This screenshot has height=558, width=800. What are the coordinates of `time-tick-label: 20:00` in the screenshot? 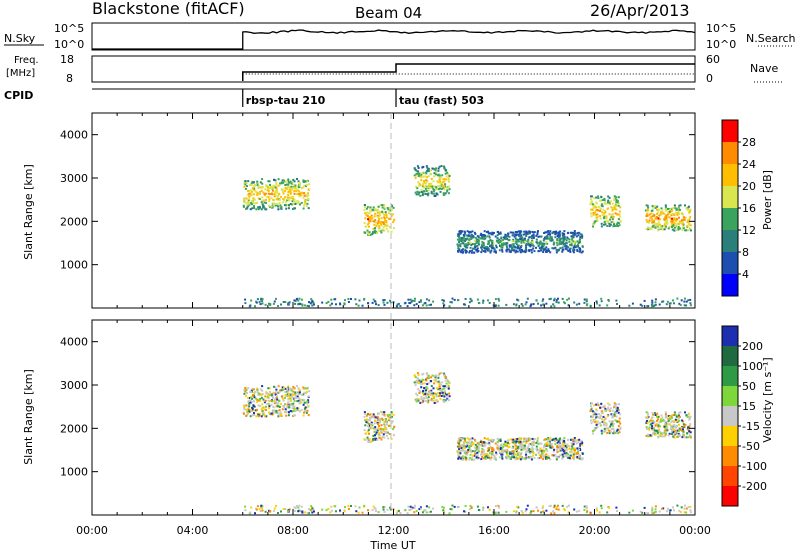 It's located at (595, 530).